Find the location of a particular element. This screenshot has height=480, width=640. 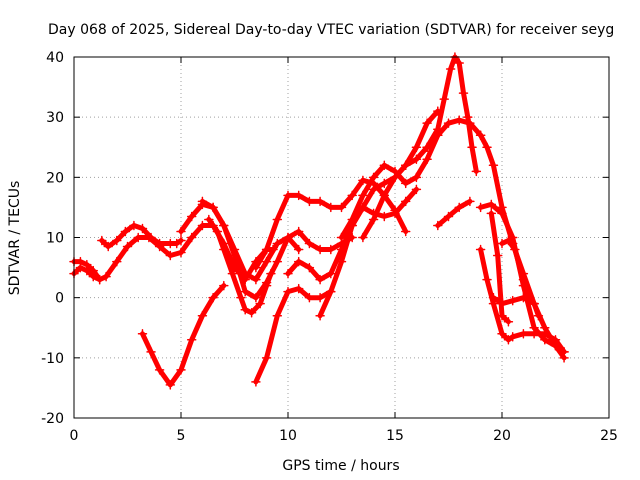

x-tick-label: 25 is located at coordinates (609, 436).